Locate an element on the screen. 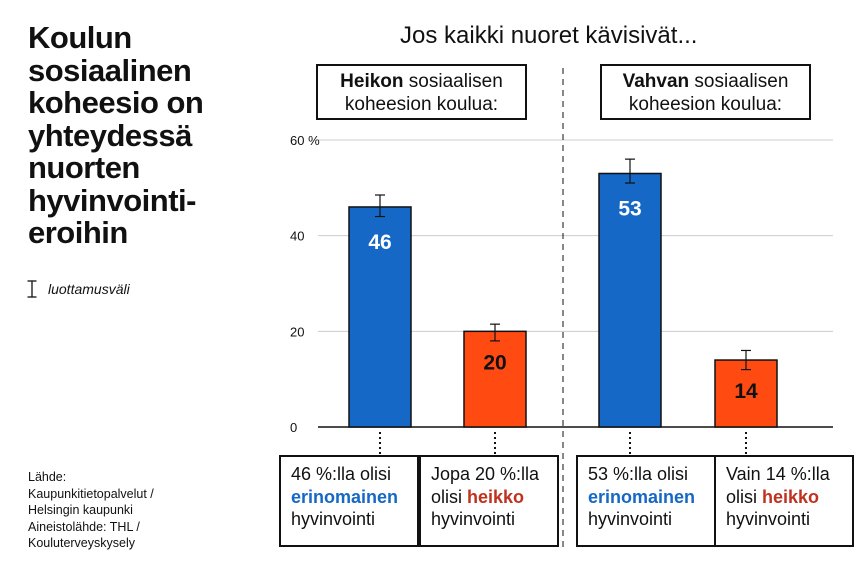 The image size is (863, 576). title-line: hyvinvointi- is located at coordinates (112, 200).